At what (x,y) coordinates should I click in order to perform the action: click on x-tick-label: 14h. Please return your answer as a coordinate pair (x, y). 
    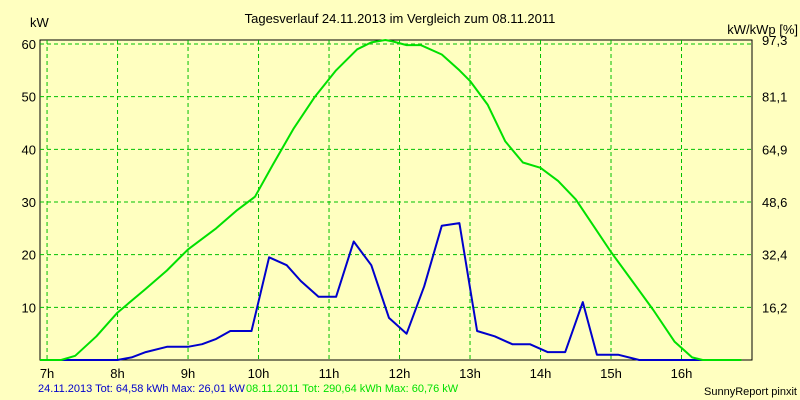
    Looking at the image, I should click on (541, 373).